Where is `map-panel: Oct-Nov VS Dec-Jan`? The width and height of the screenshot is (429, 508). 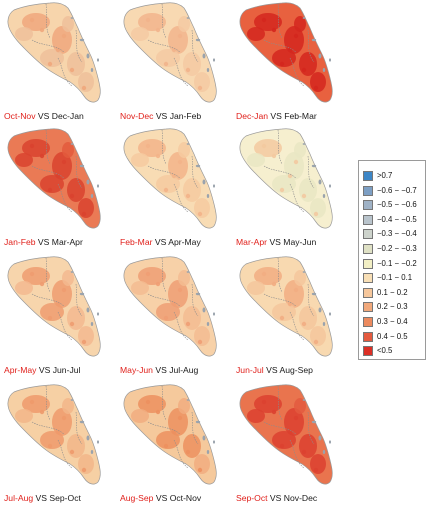 map-panel: Oct-Nov VS Dec-Jan is located at coordinates (58, 63).